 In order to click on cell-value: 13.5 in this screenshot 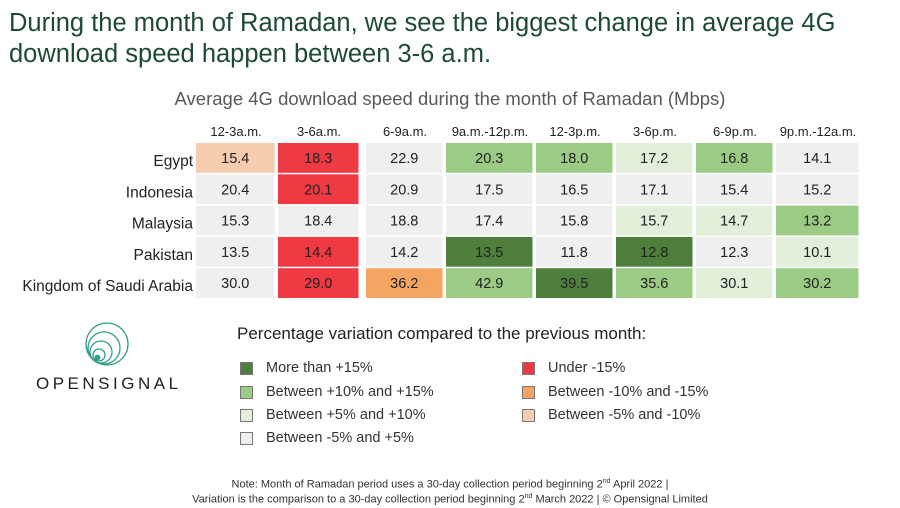, I will do `click(489, 253)`.